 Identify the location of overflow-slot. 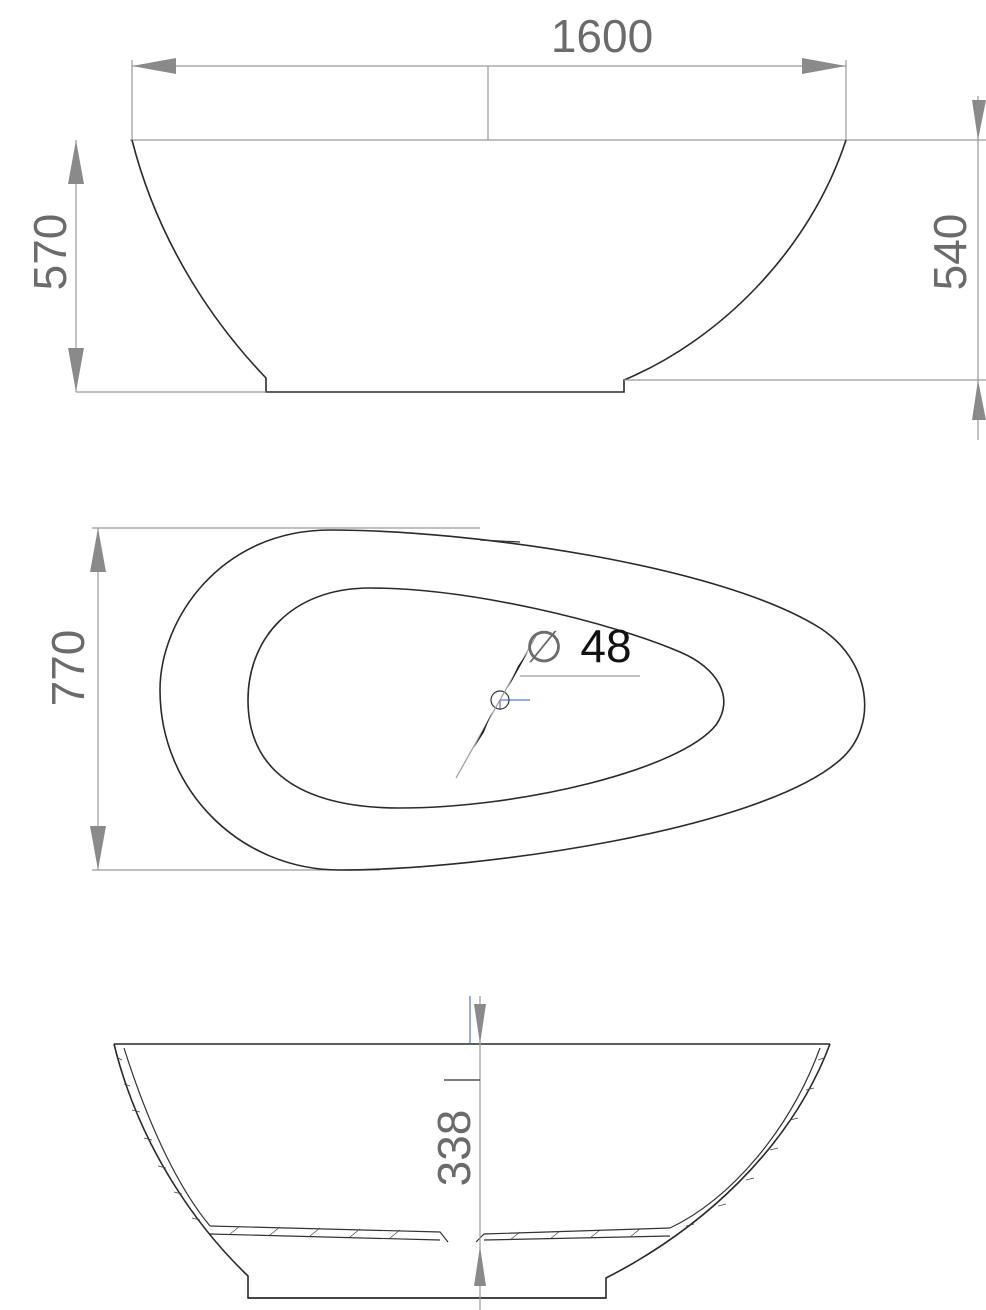
(500, 541).